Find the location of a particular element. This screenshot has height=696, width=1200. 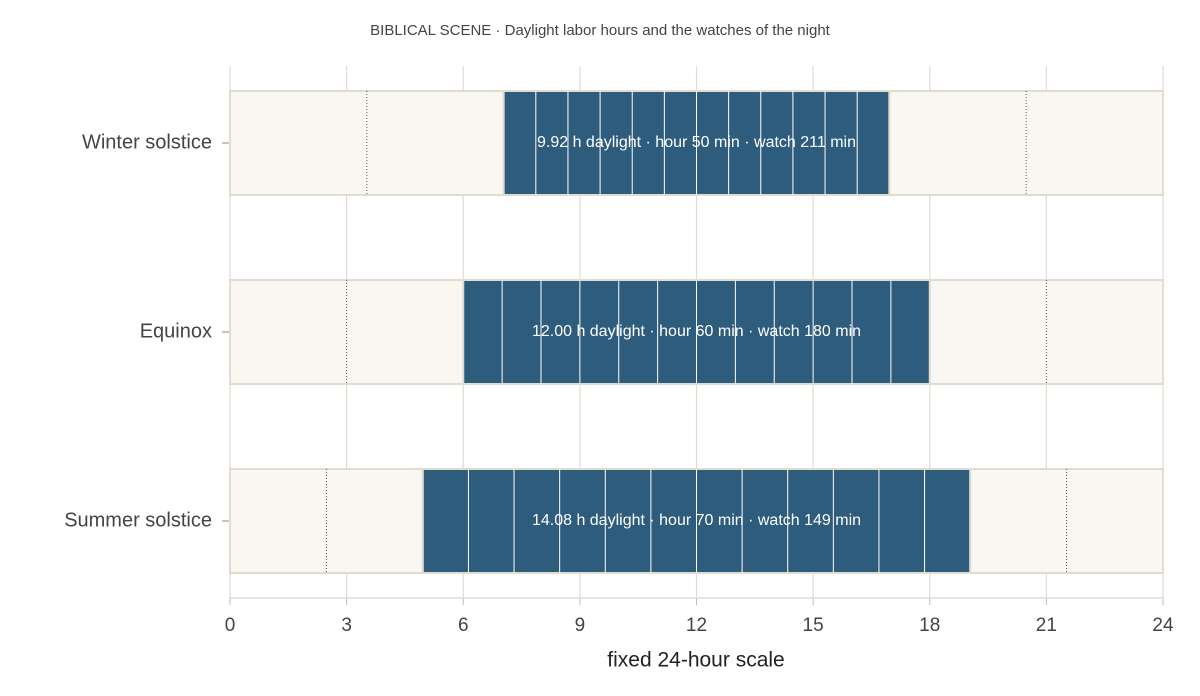

x-tick-label: 18 is located at coordinates (929, 625).